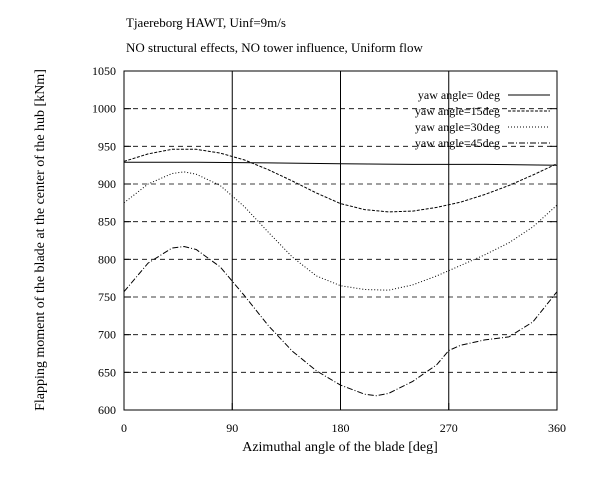  What do you see at coordinates (107, 146) in the screenshot?
I see `y-tick-label: 950` at bounding box center [107, 146].